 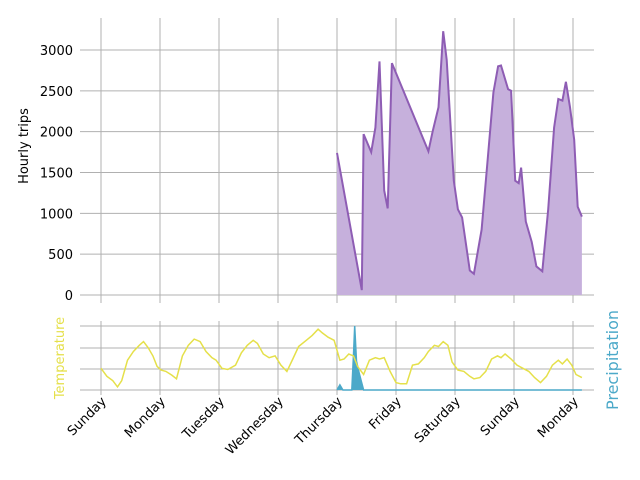 I want to click on top-ylabel: Hourly trips, so click(x=24, y=146).